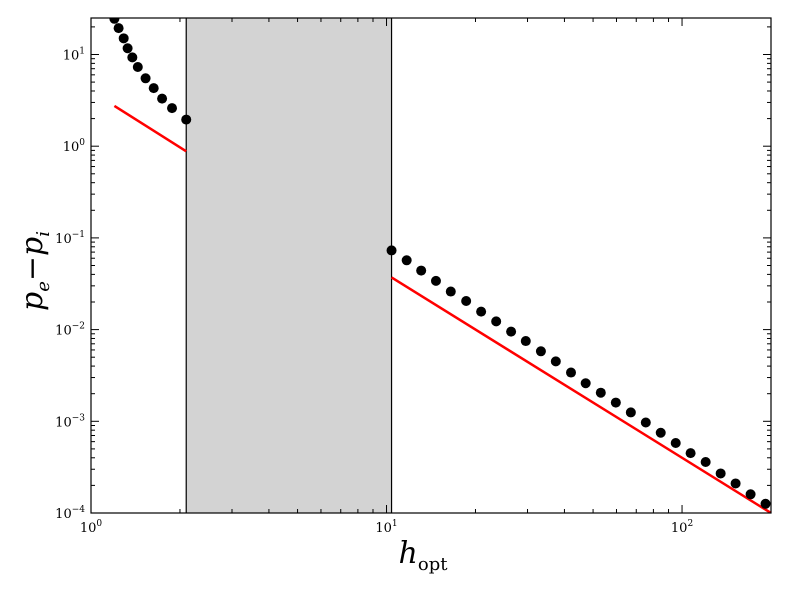  I want to click on y-axis-title-op: −, so click(32, 268).